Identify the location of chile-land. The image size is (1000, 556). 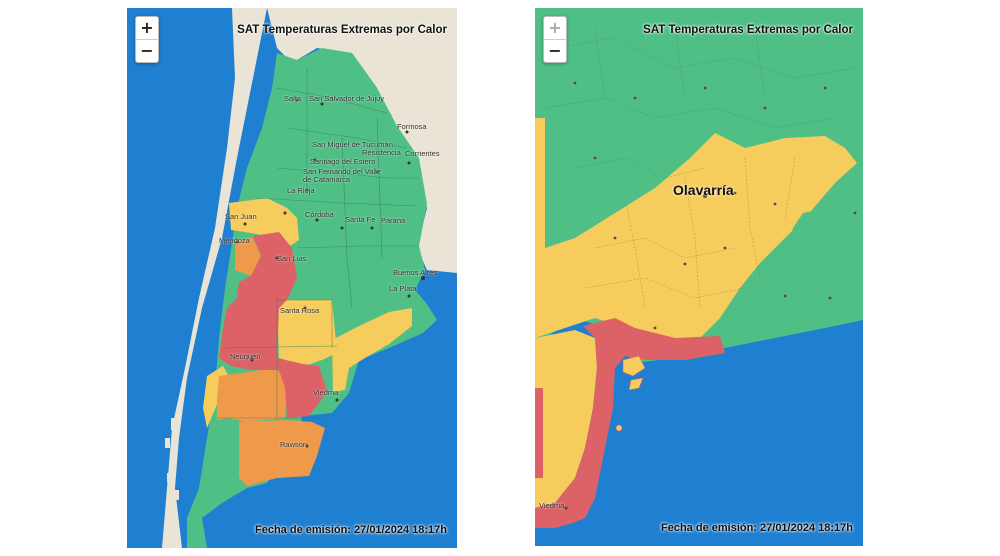
(214, 278).